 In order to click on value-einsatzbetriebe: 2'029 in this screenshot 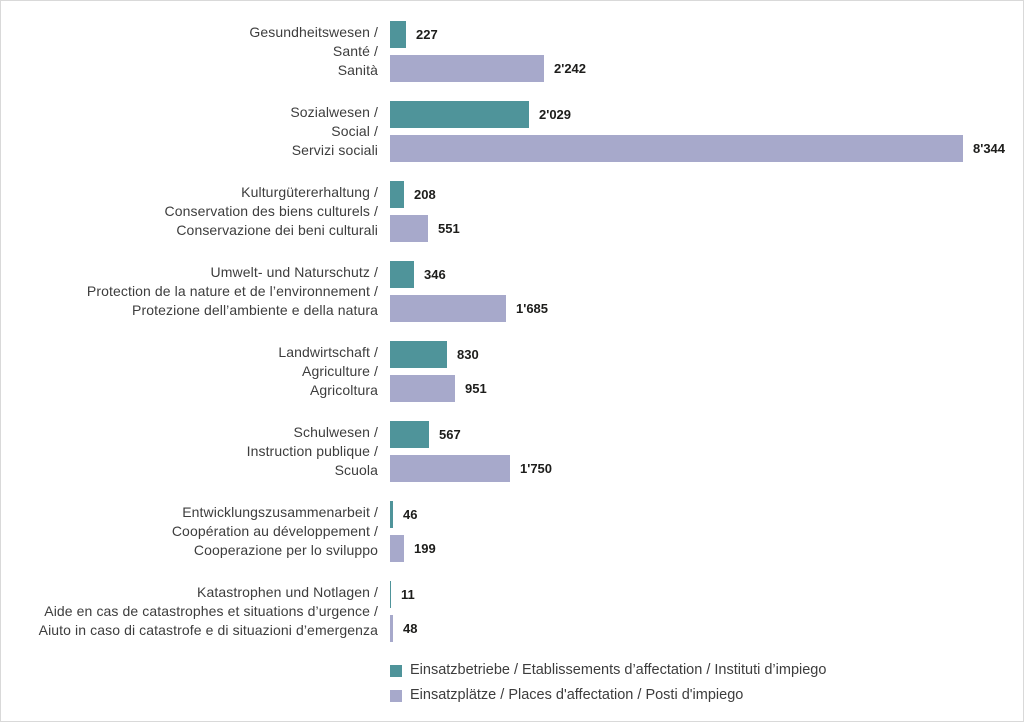, I will do `click(555, 114)`.